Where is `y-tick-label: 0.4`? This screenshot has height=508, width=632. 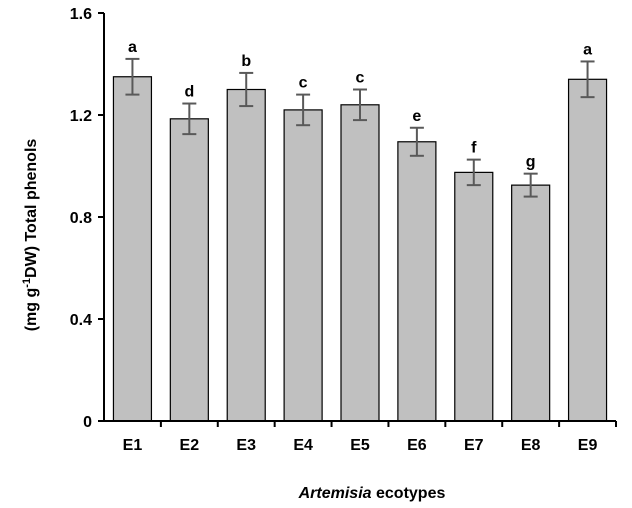
y-tick-label: 0.4 is located at coordinates (81, 320).